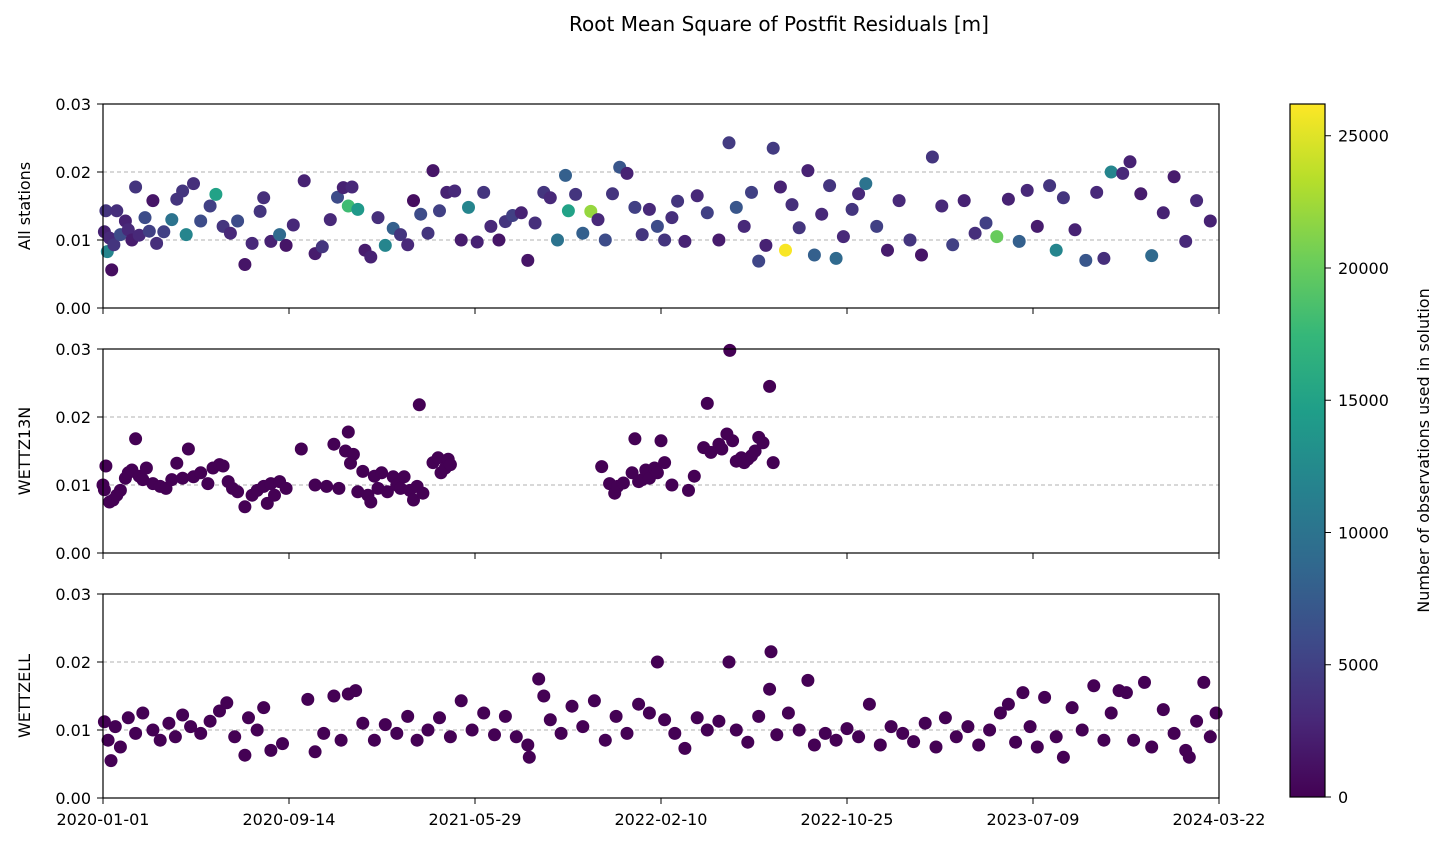 The image size is (1448, 851). What do you see at coordinates (103, 819) in the screenshot?
I see `x-tick-label: 2020-01-01` at bounding box center [103, 819].